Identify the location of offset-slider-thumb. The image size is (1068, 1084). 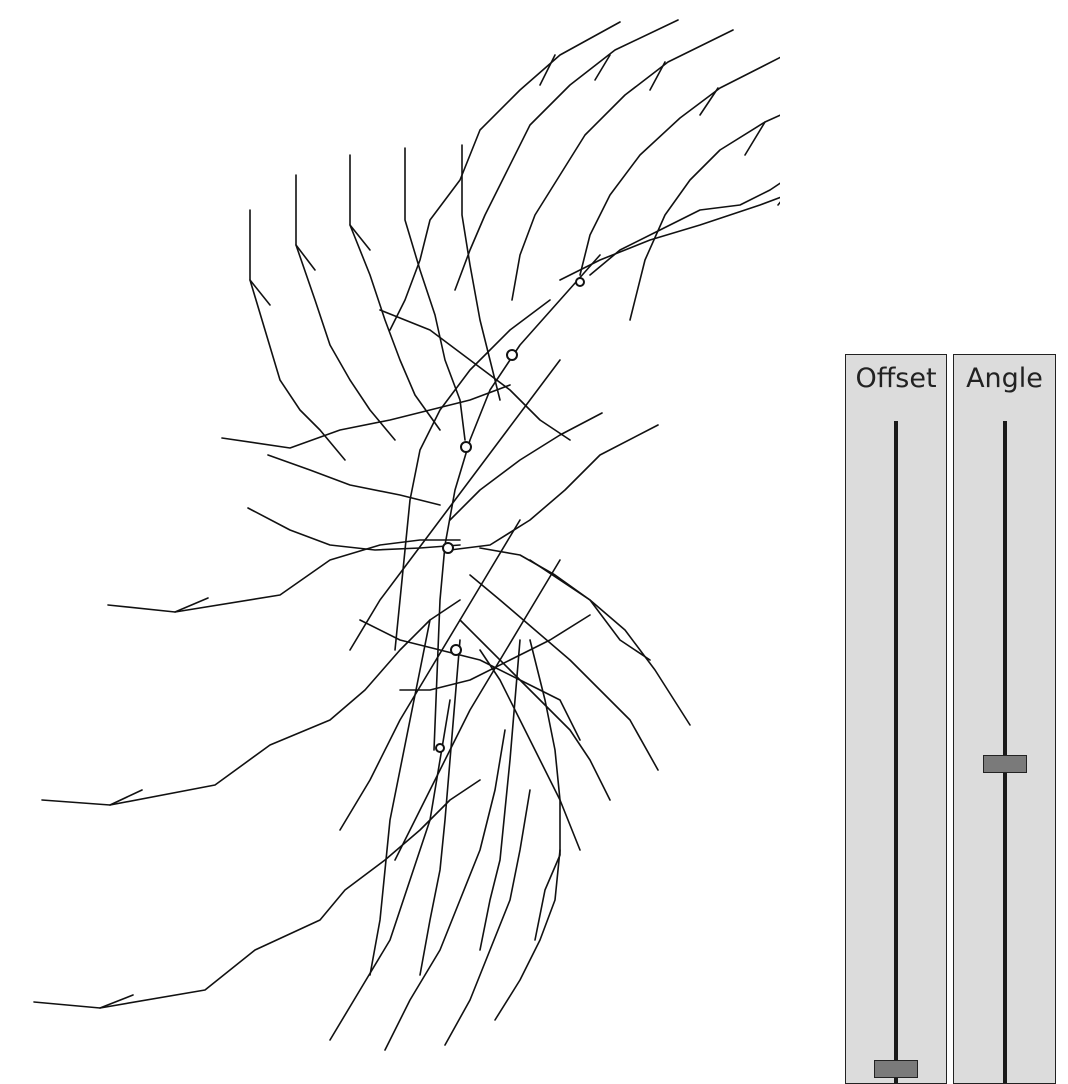
(896, 1069).